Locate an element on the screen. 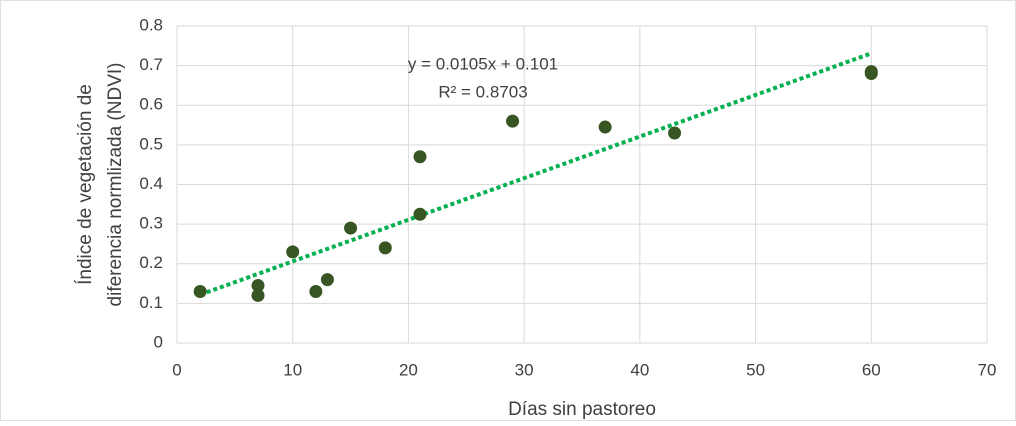 This screenshot has width=1016, height=426. y-tick-label: 0.2 is located at coordinates (151, 262).